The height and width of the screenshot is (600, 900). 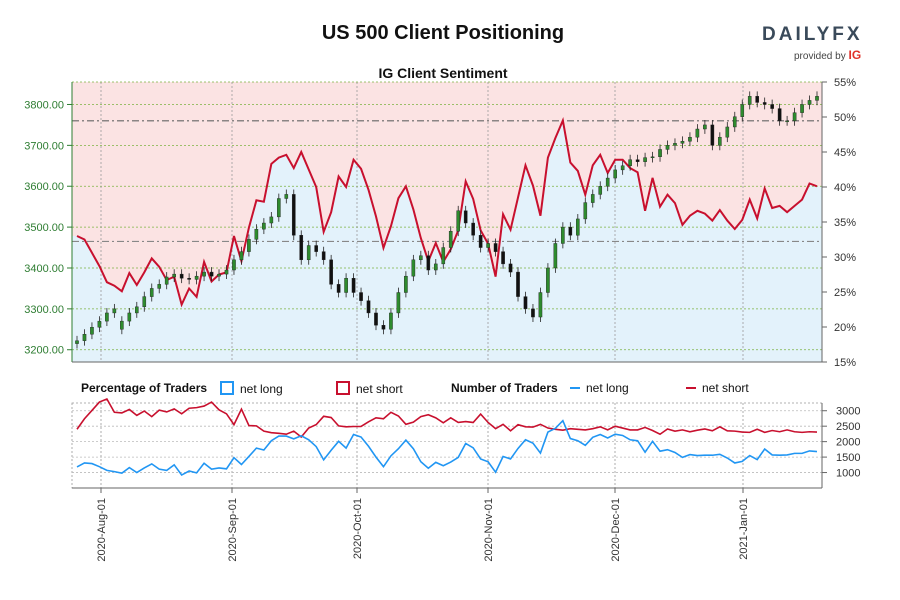 What do you see at coordinates (820, 56) in the screenshot?
I see `logo-provided-by-text: provided by` at bounding box center [820, 56].